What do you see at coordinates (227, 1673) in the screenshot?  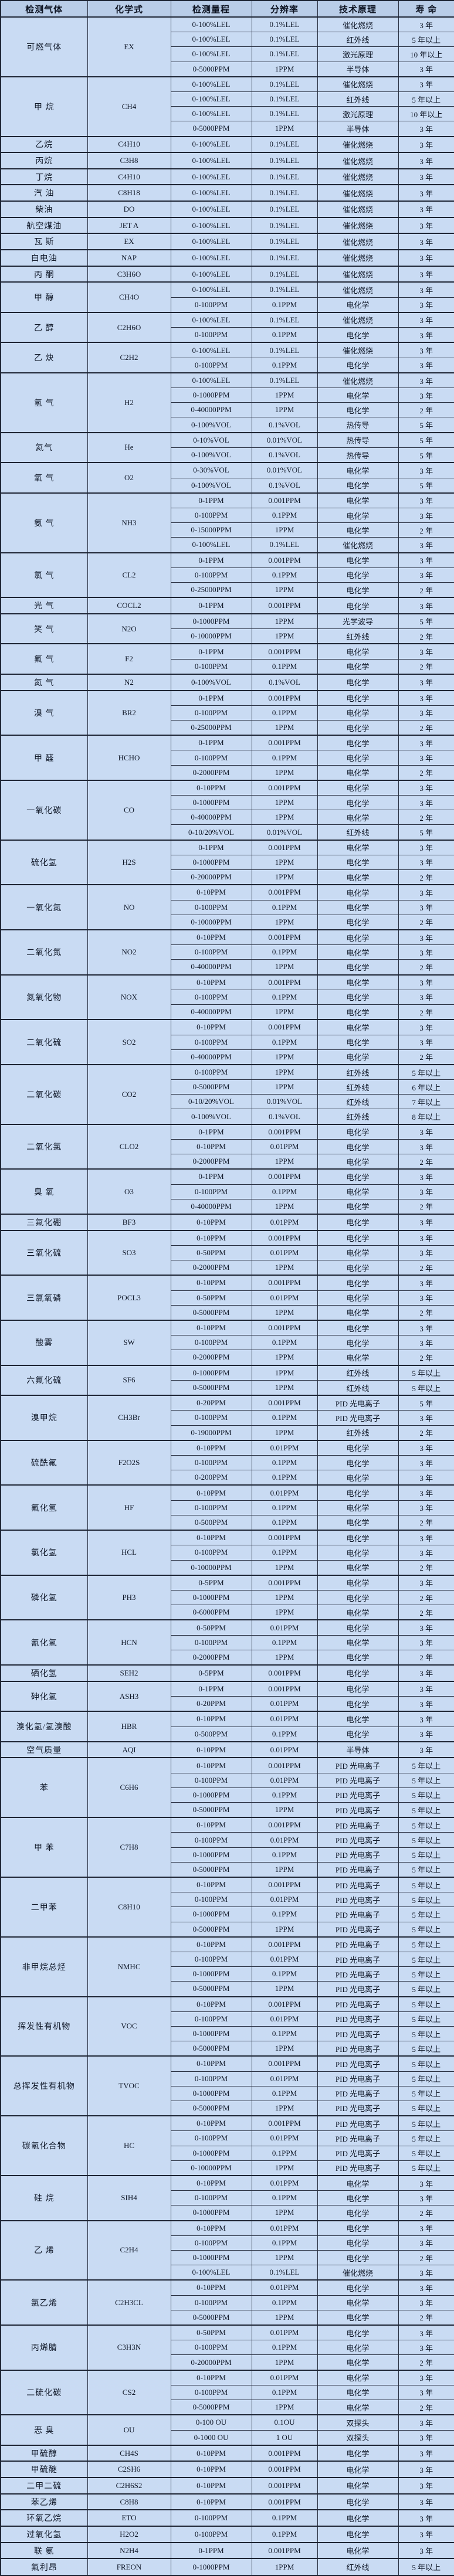 I see `table-row: 硒化氢 SEH2 0-5PPM 0.001PPM 电化学 3 年` at bounding box center [227, 1673].